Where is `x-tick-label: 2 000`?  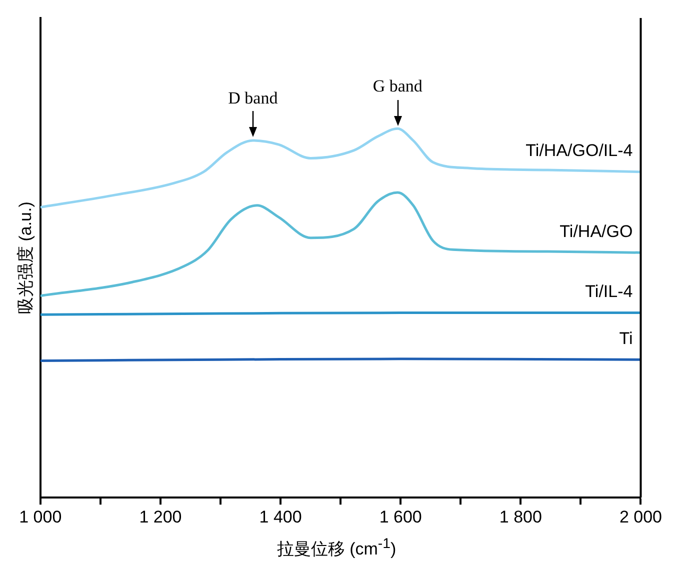 x-tick-label: 2 000 is located at coordinates (640, 516).